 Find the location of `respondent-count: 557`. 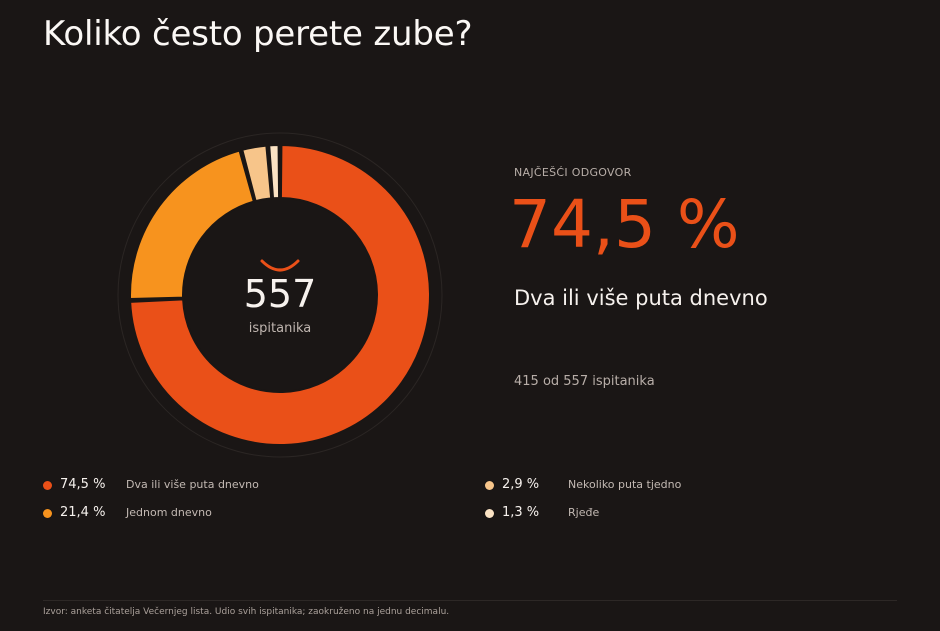

respondent-count: 557 is located at coordinates (280, 294).